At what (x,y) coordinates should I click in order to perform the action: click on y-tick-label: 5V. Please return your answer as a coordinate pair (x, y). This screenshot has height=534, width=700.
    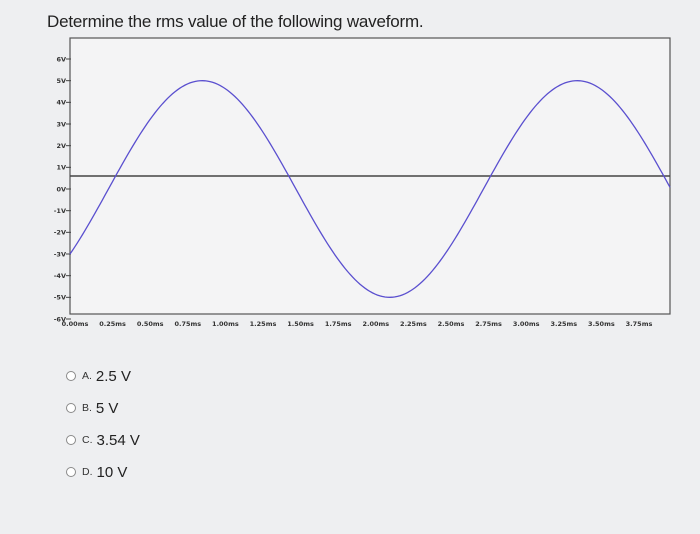
    Looking at the image, I should click on (61, 81).